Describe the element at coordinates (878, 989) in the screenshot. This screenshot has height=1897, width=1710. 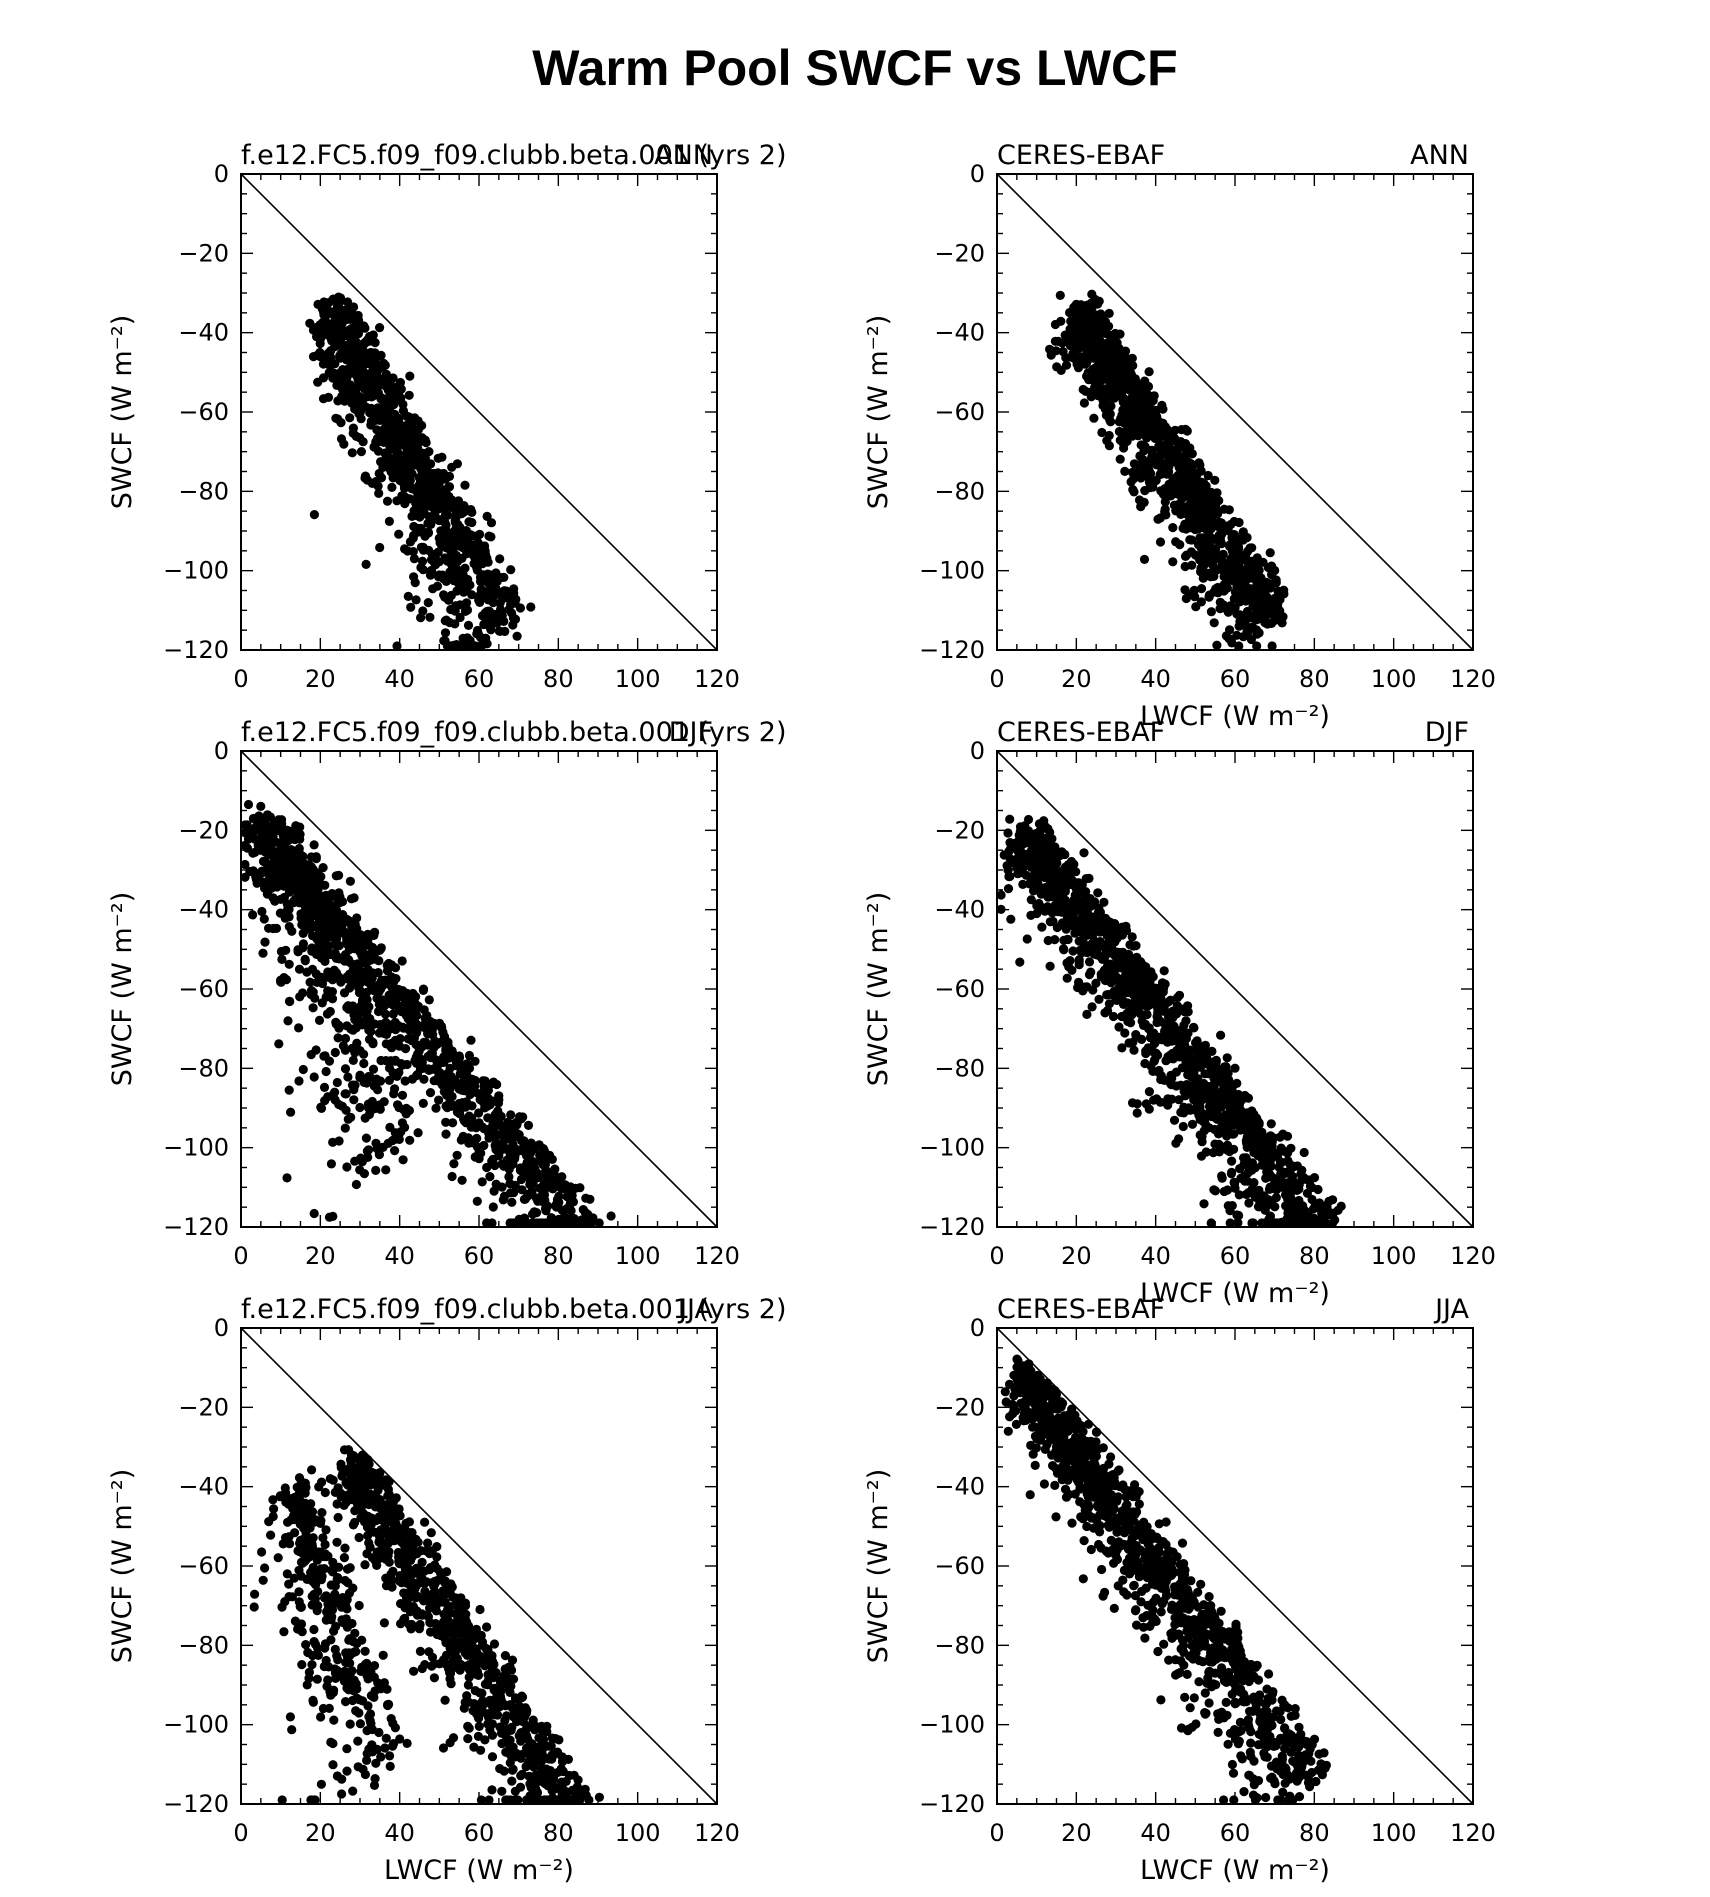
I see `y-axis-label: SWCF (W m⁻²)` at that location.